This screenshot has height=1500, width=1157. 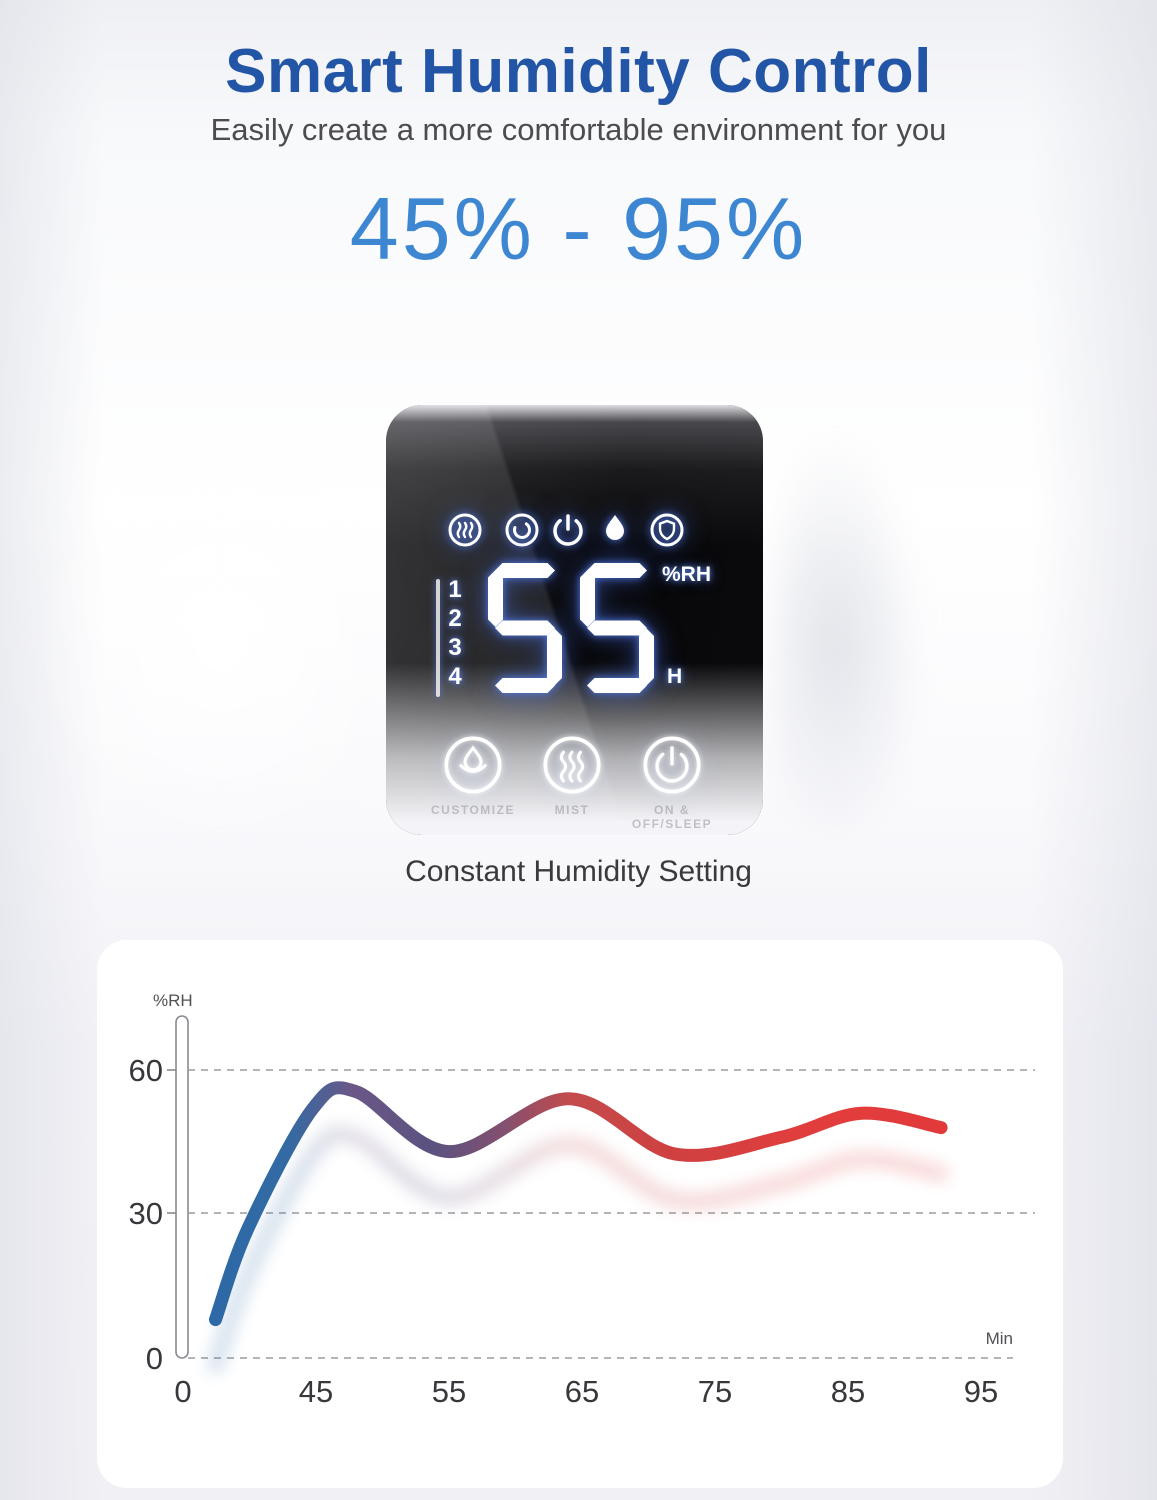 What do you see at coordinates (667, 530) in the screenshot?
I see `shield-icon` at bounding box center [667, 530].